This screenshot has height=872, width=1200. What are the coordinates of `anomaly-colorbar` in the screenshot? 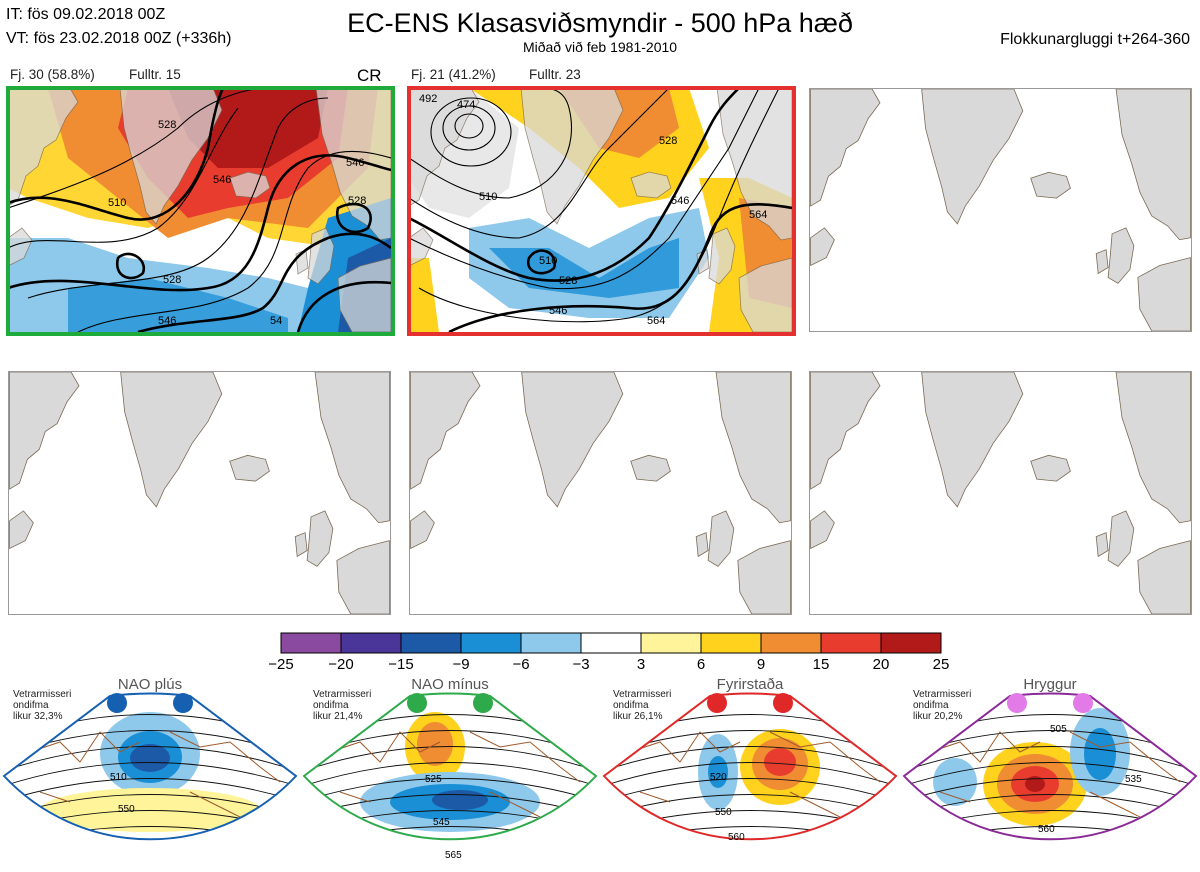 It's located at (612, 643).